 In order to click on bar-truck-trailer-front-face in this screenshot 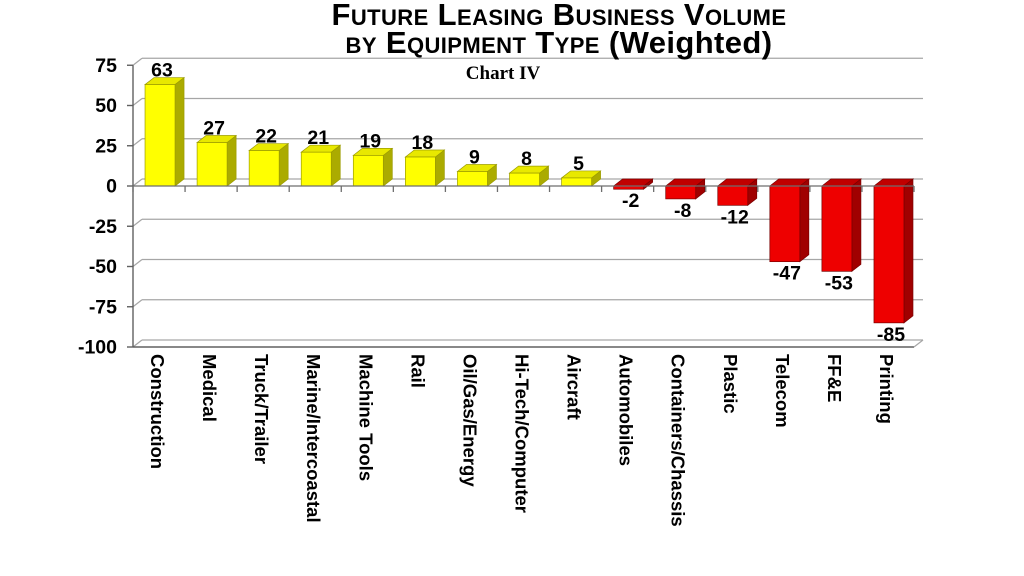, I will do `click(264, 168)`.